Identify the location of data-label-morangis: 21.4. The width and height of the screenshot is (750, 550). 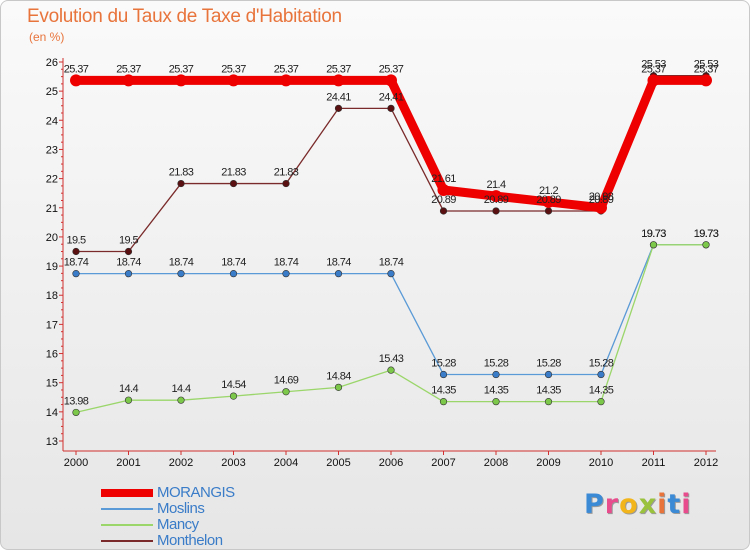
(495, 185).